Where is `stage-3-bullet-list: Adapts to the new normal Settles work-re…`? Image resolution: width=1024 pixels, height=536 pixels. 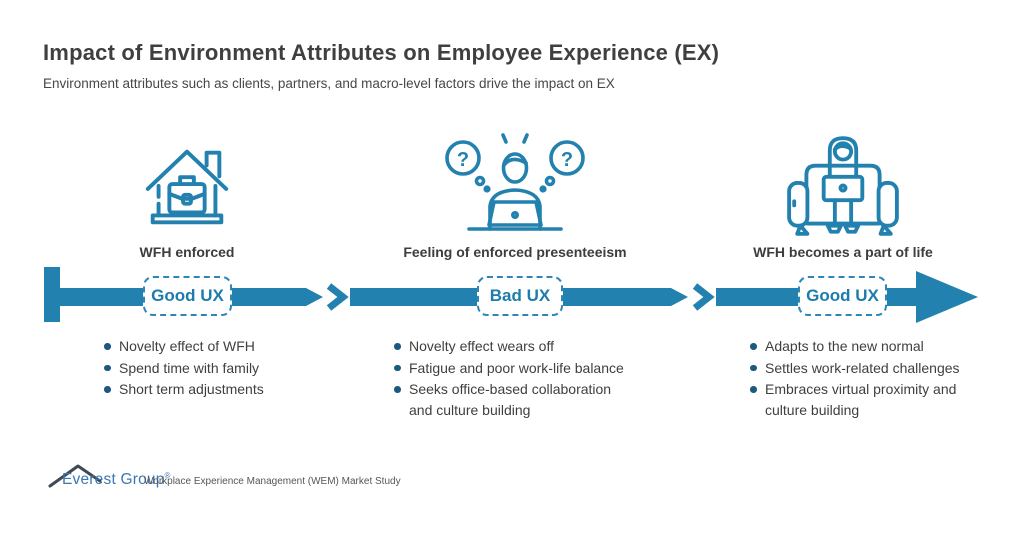 stage-3-bullet-list: Adapts to the new normal Settles work-re… is located at coordinates (868, 378).